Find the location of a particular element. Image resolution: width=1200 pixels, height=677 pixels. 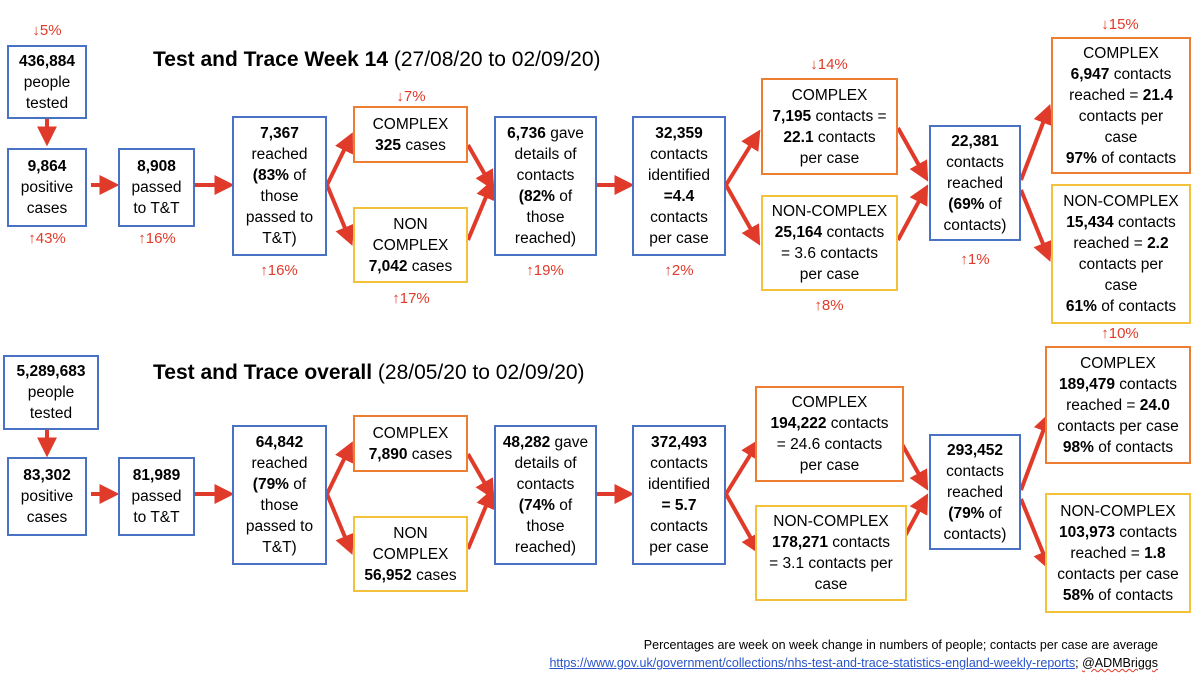

change-label: ↓5% is located at coordinates (47, 30).